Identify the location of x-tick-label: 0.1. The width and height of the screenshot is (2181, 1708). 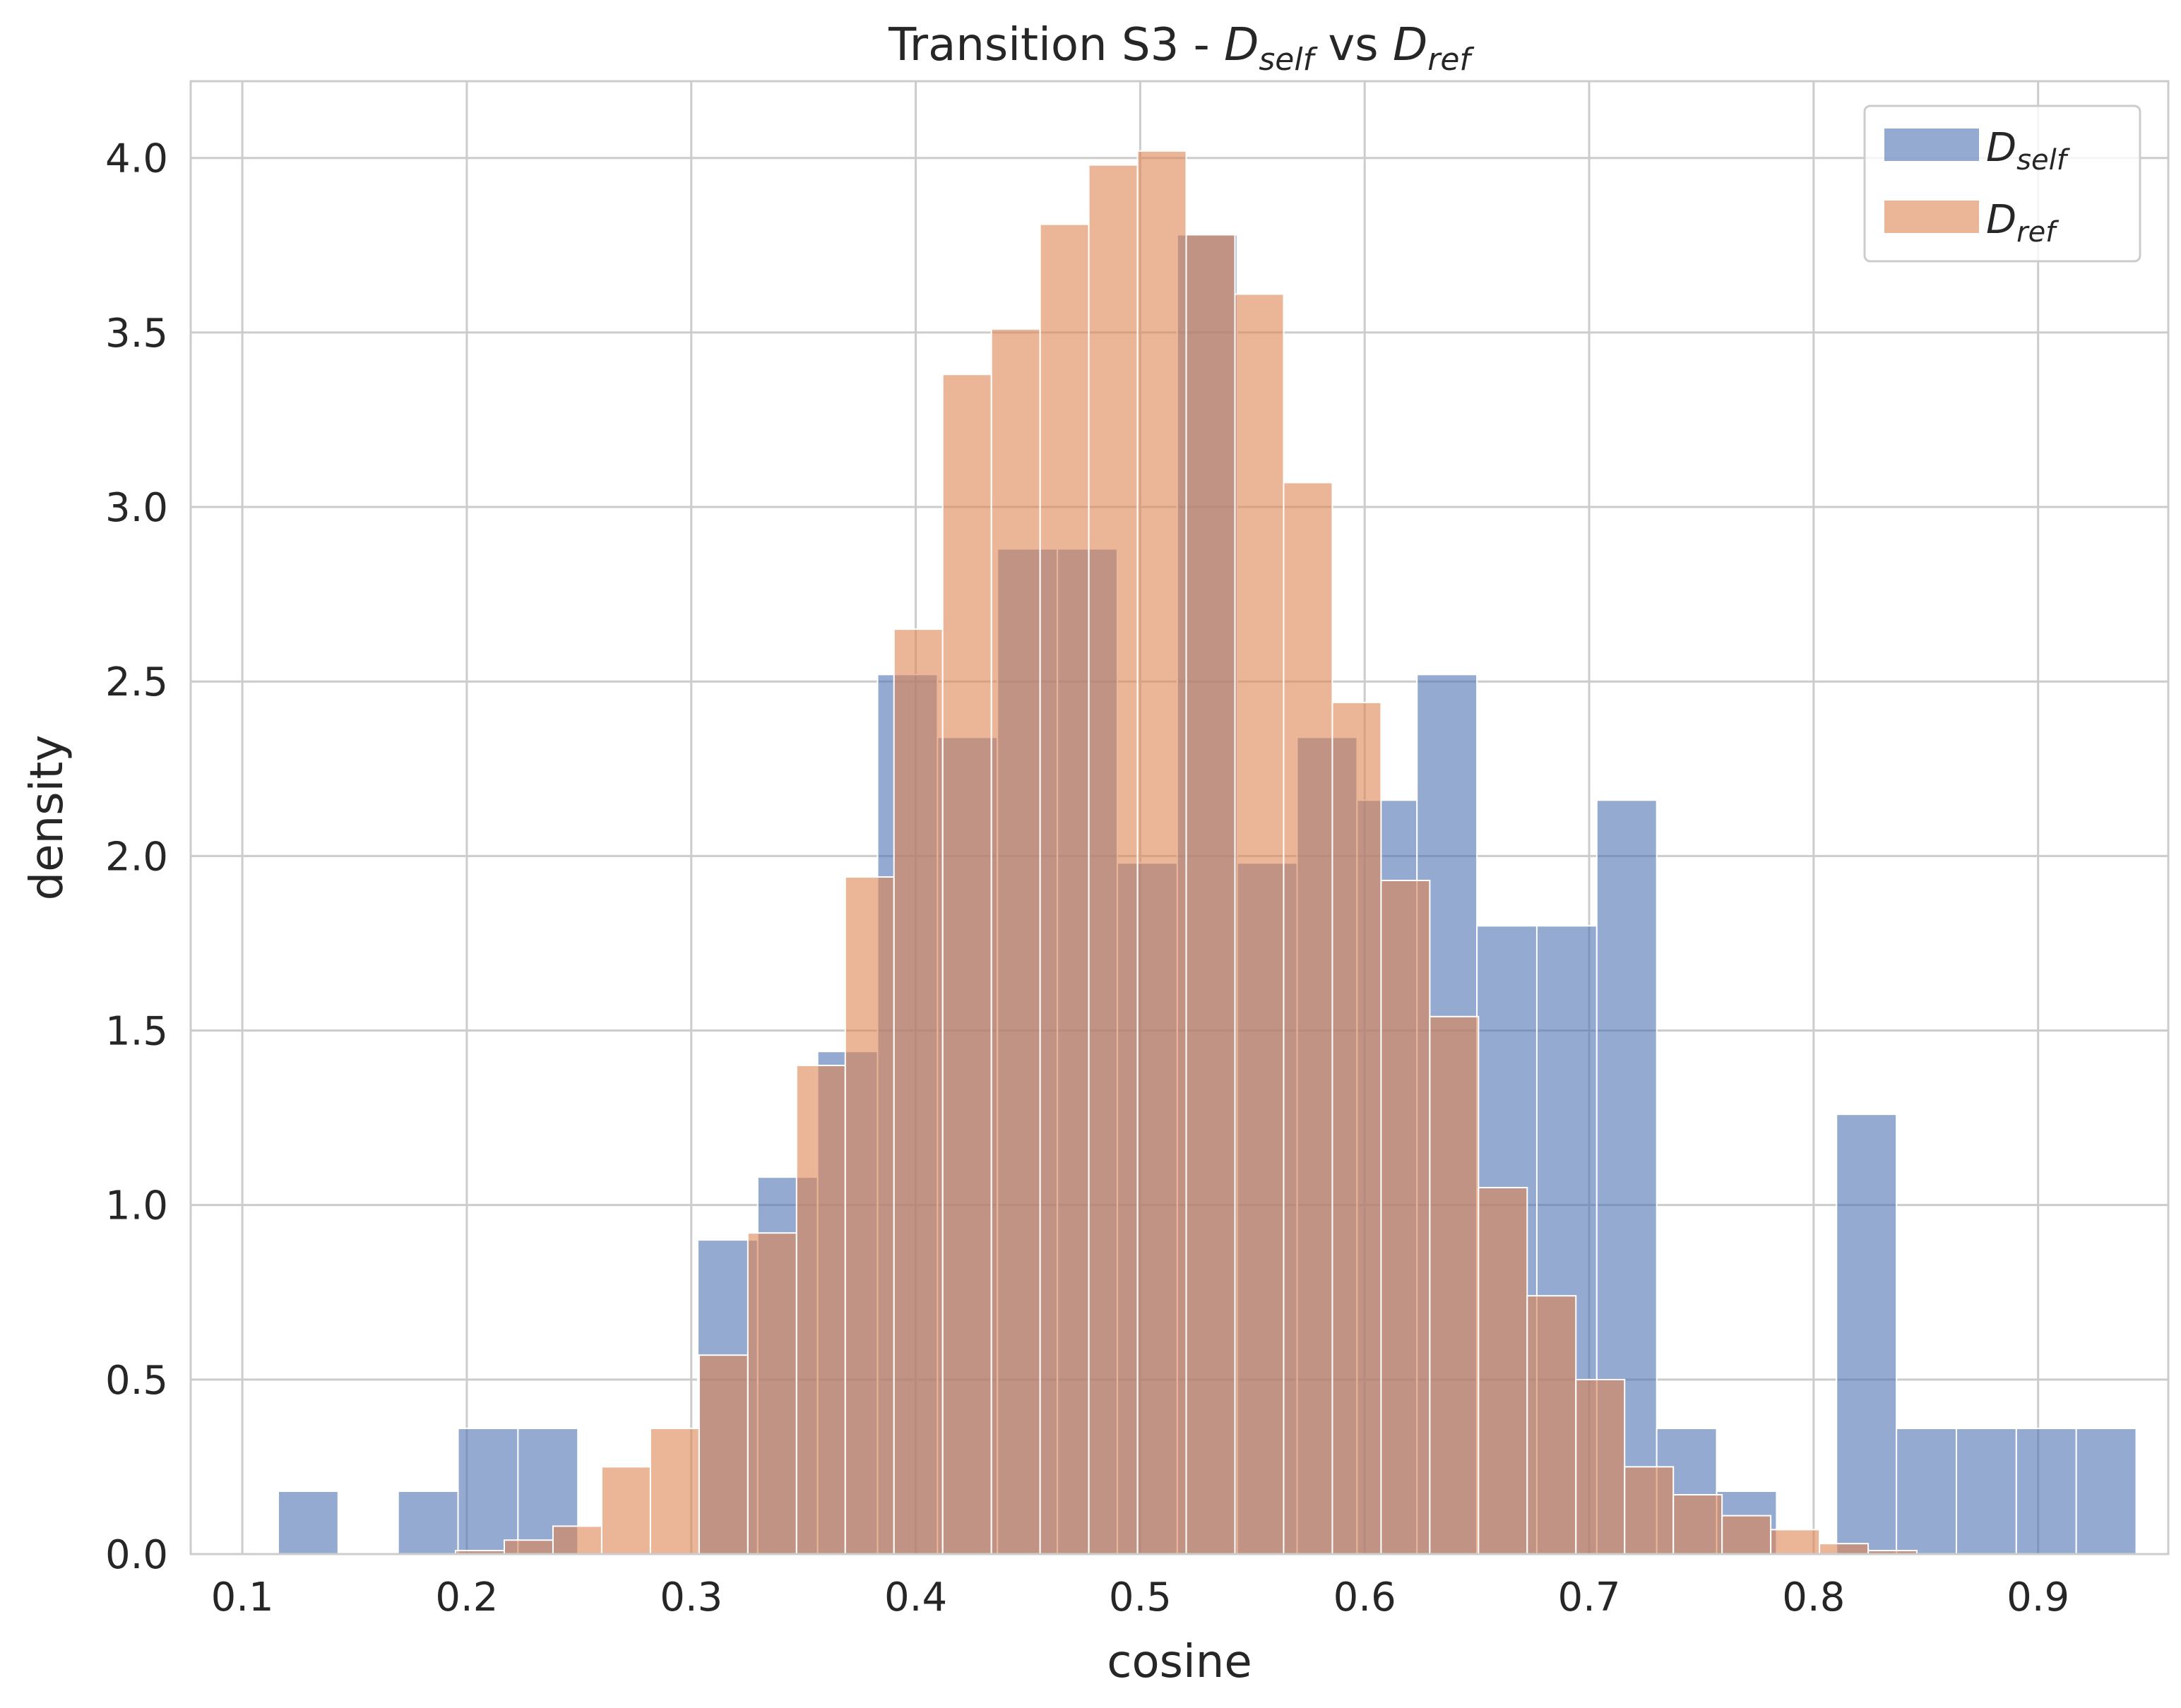
(242, 1597).